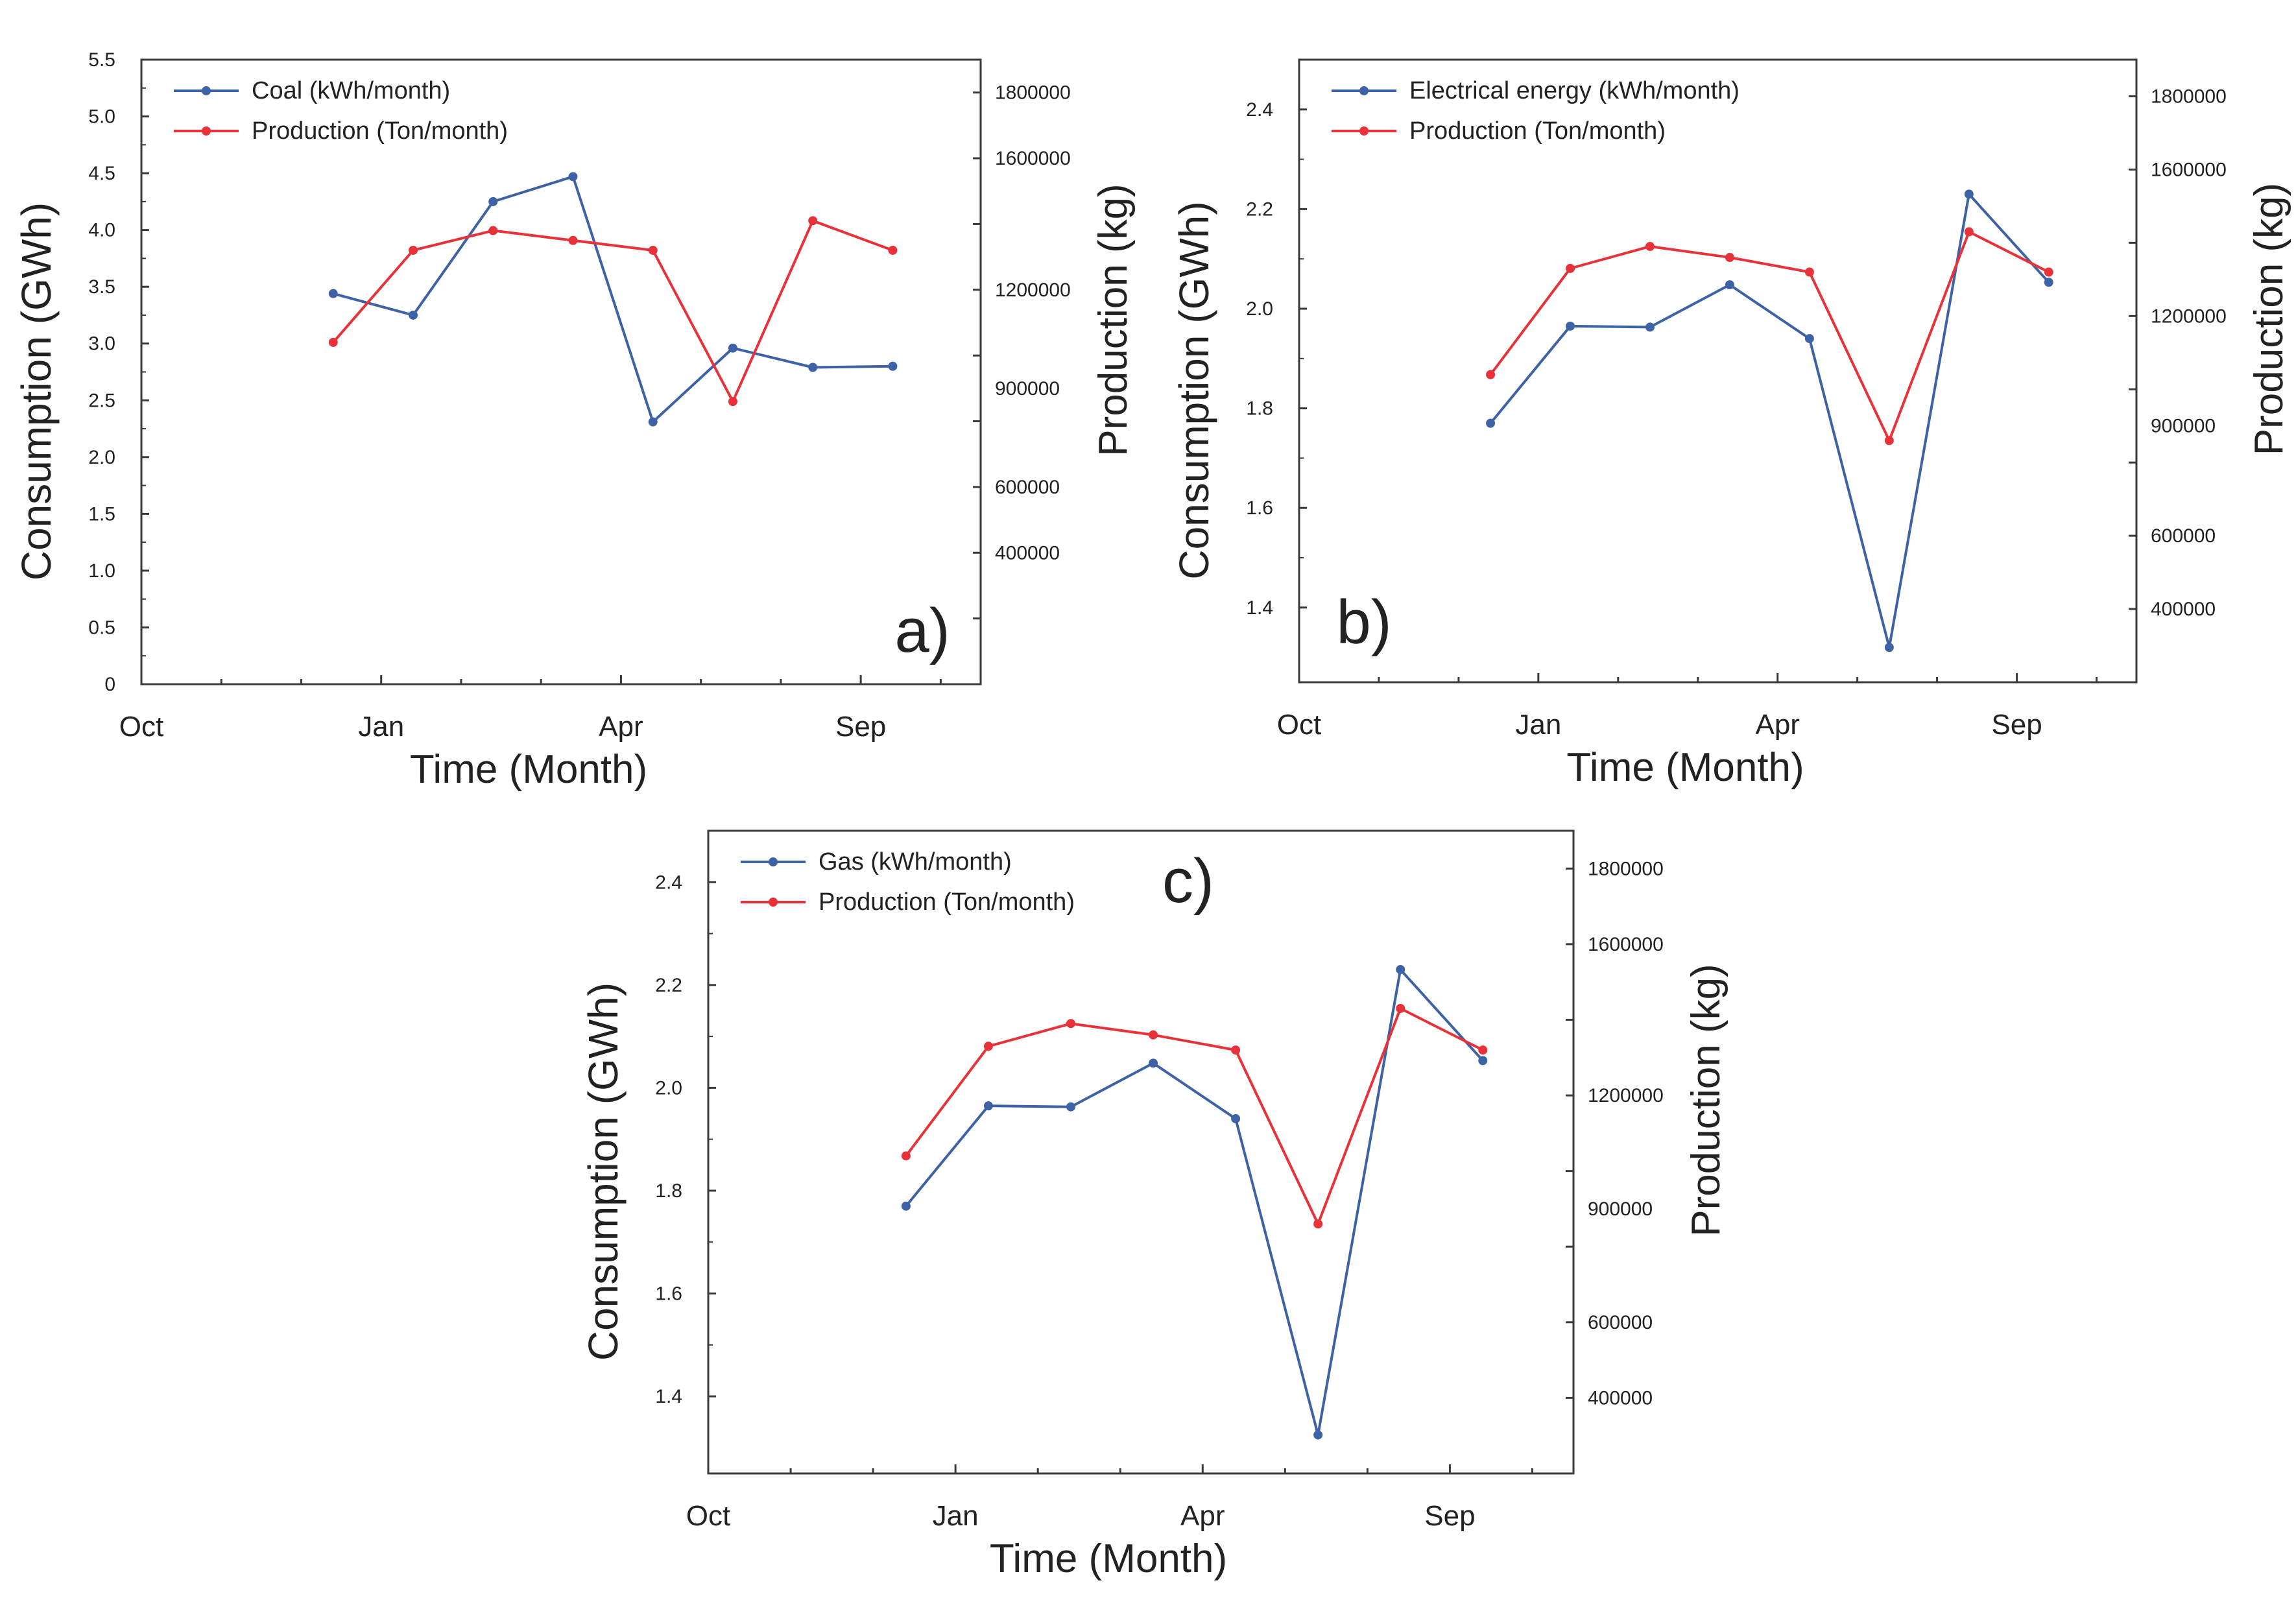 This screenshot has height=1609, width=2296. What do you see at coordinates (101, 230) in the screenshot?
I see `y-tick-label: 4.0` at bounding box center [101, 230].